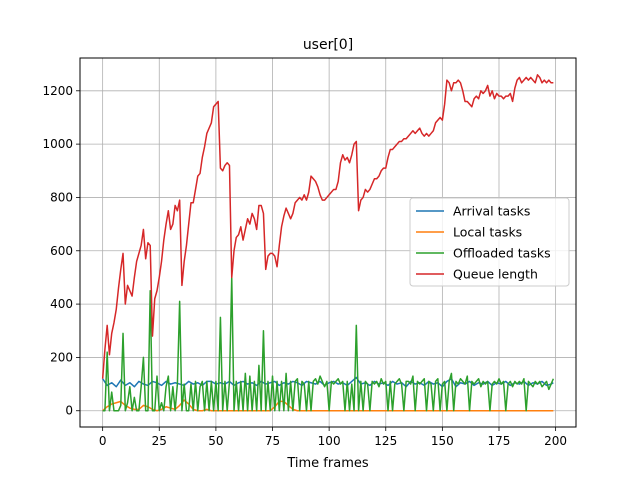 This screenshot has width=640, height=480. I want to click on x-tick-label: 175, so click(499, 441).